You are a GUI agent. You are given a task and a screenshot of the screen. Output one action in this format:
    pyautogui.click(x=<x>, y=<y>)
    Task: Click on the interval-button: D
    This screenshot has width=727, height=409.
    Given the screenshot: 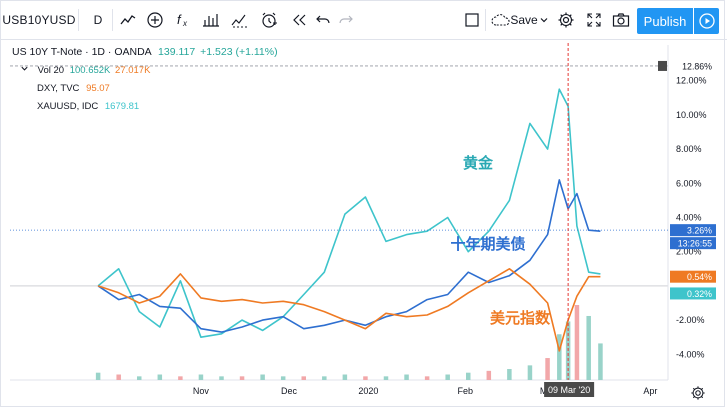 What is the action you would take?
    pyautogui.click(x=98, y=20)
    